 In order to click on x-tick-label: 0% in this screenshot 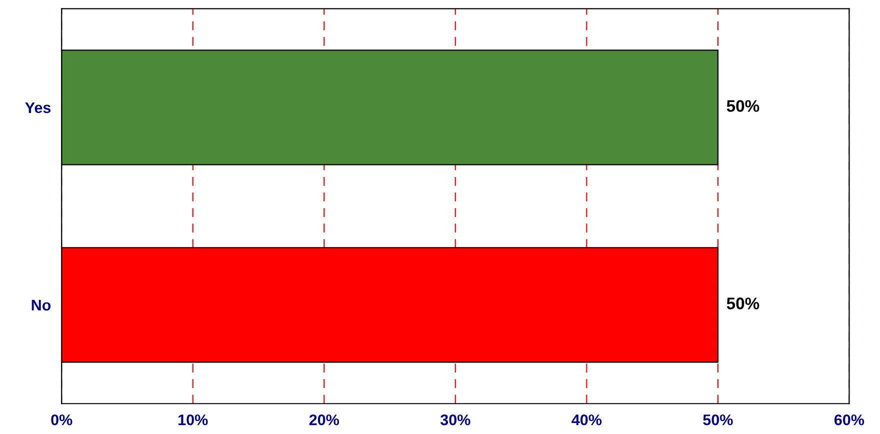, I will do `click(61, 420)`.